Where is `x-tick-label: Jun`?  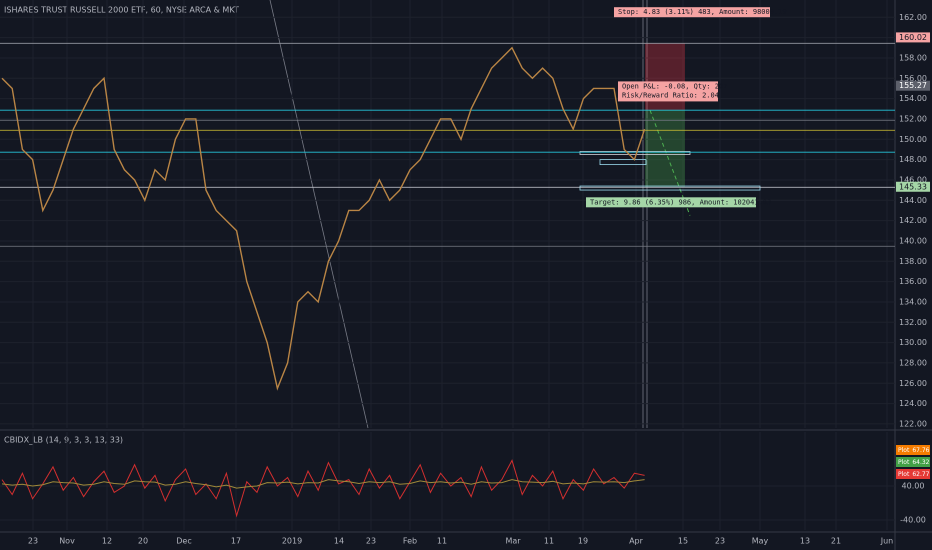 x-tick-label: Jun is located at coordinates (887, 541).